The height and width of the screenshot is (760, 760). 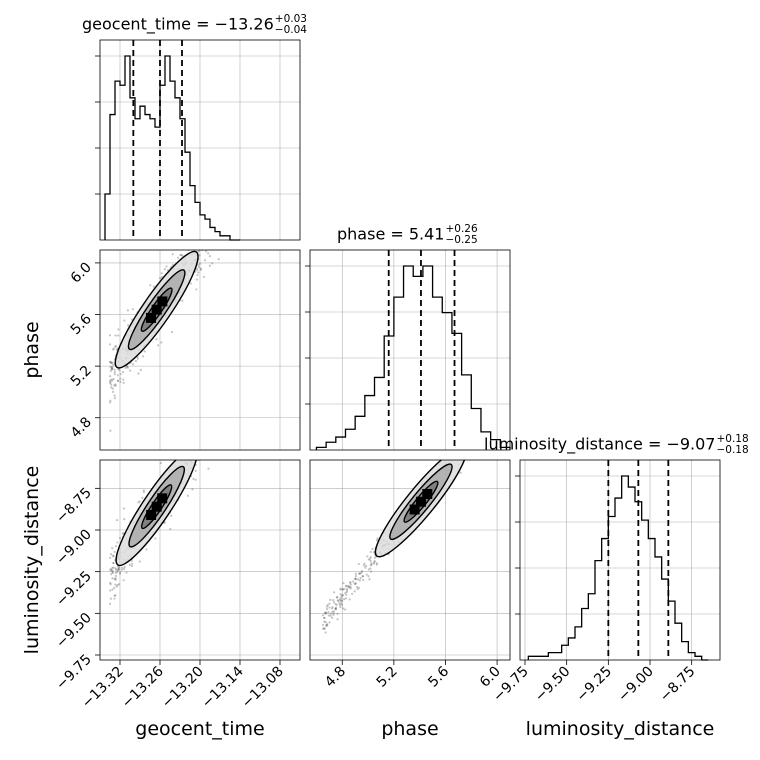 I want to click on histogram-step-geocent_time, so click(x=172, y=148).